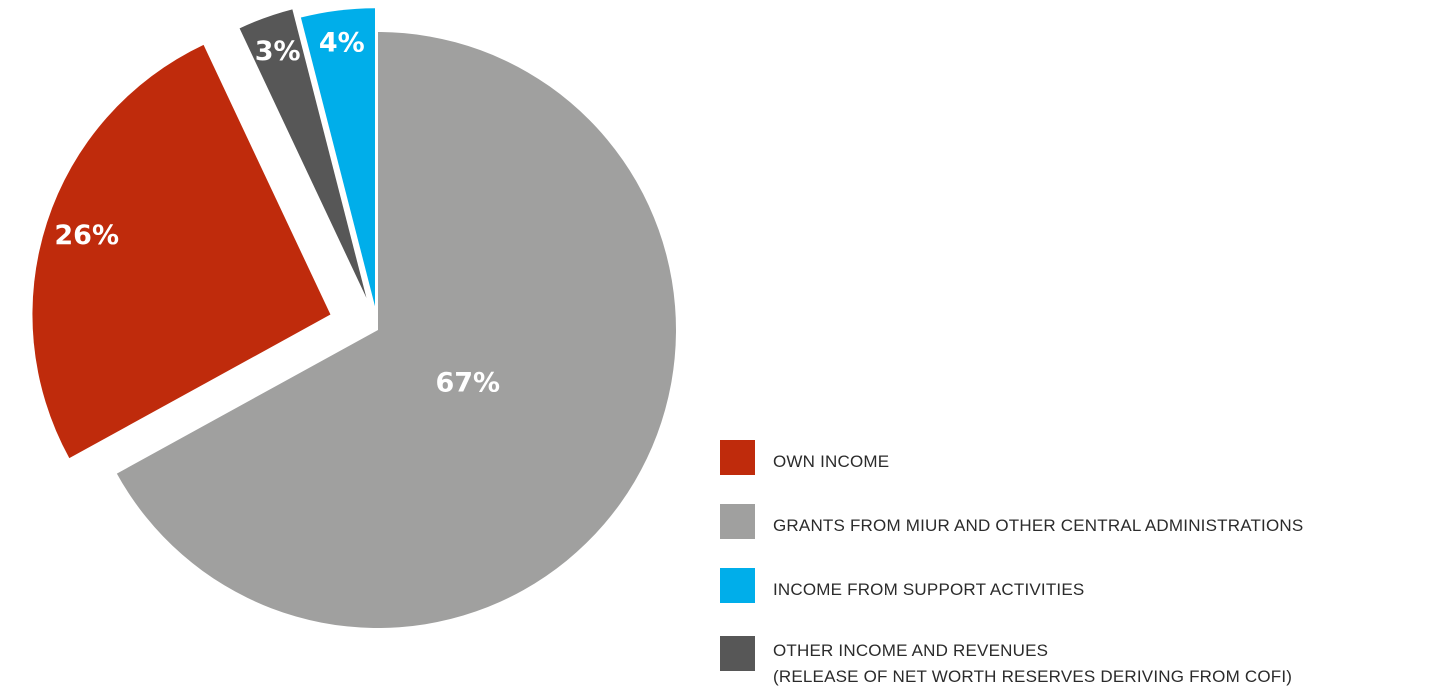 This screenshot has width=1436, height=697. I want to click on legend-label-support-activities: INCOME FROM SUPPORT ACTIVITIES, so click(929, 589).